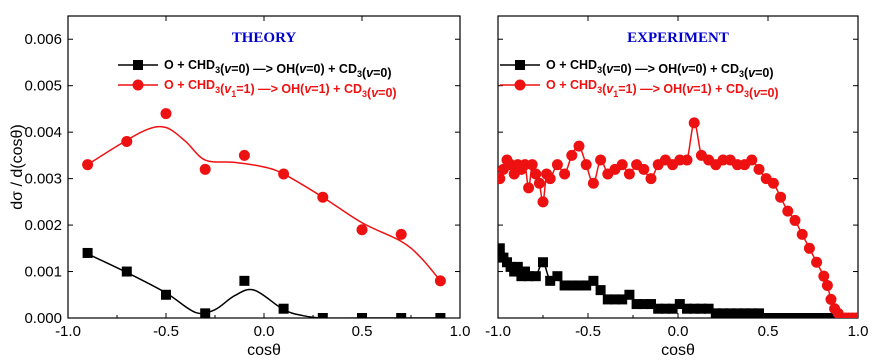  I want to click on legend-label: O + CHD3(v1=1) —> OH(v=1) + CD3(v=0), so click(662, 89).